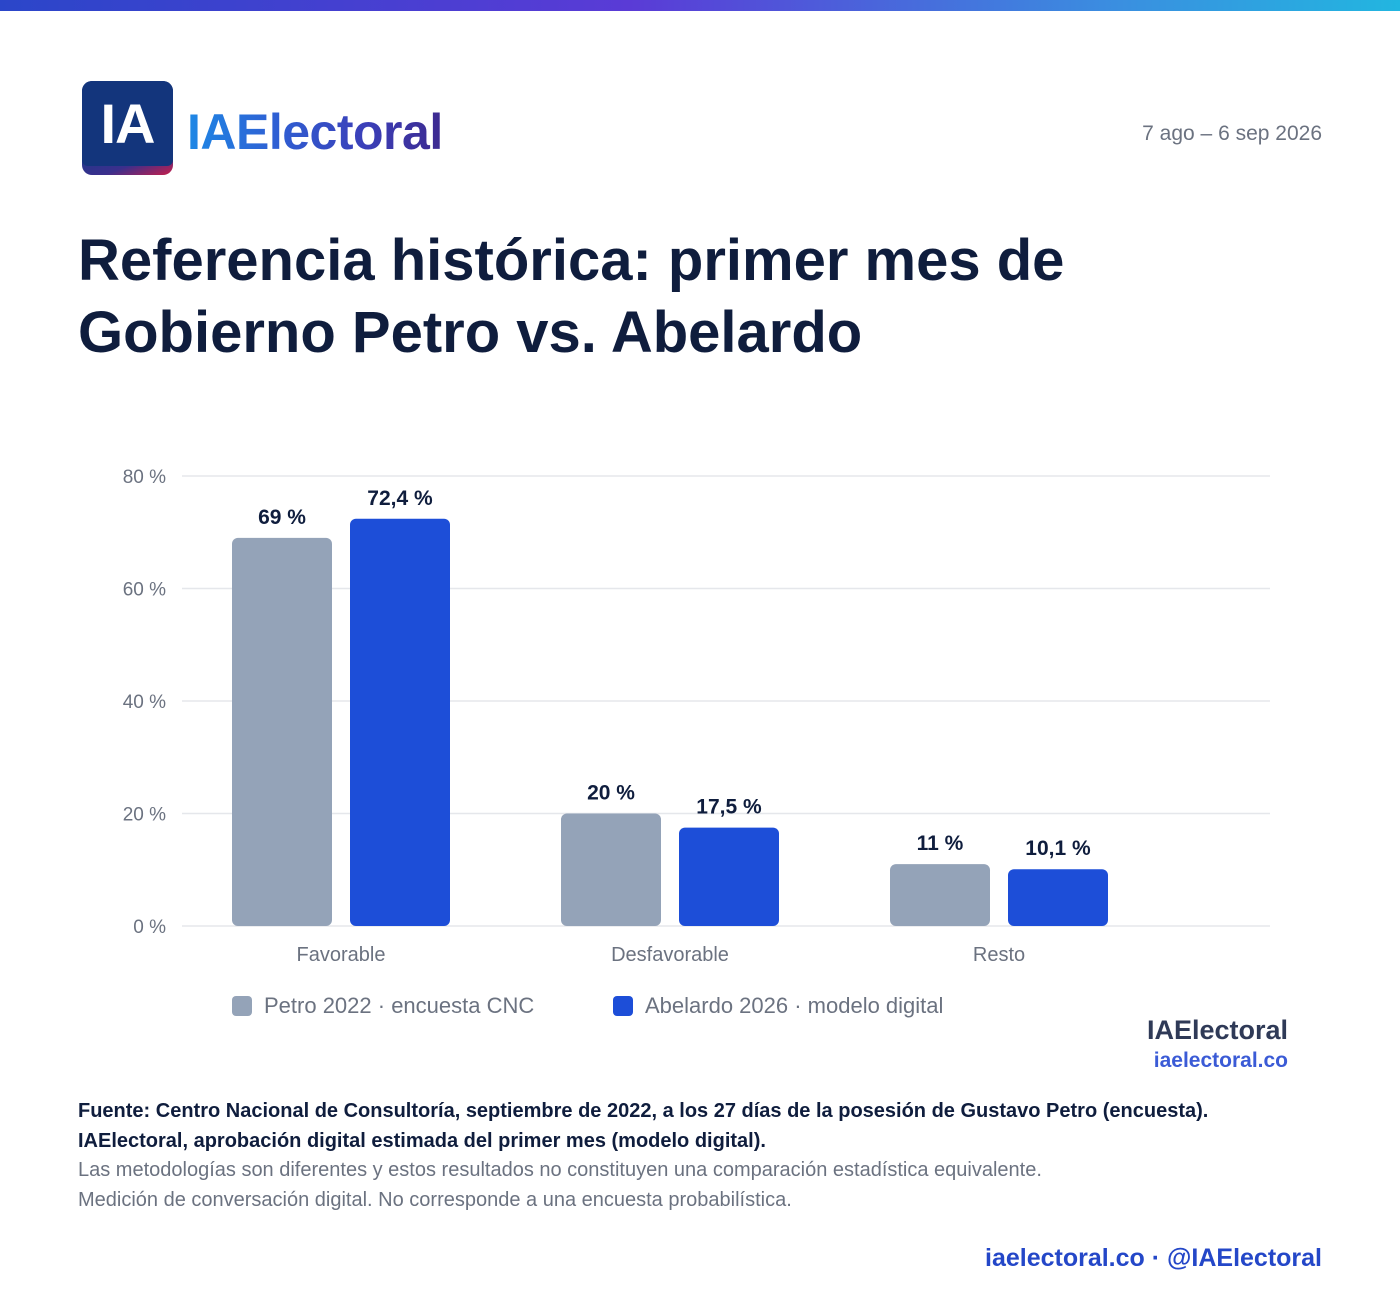 Image resolution: width=1400 pixels, height=1306 pixels. I want to click on footer-links: iaelectoral.co · @IAElectoral, so click(1153, 1258).